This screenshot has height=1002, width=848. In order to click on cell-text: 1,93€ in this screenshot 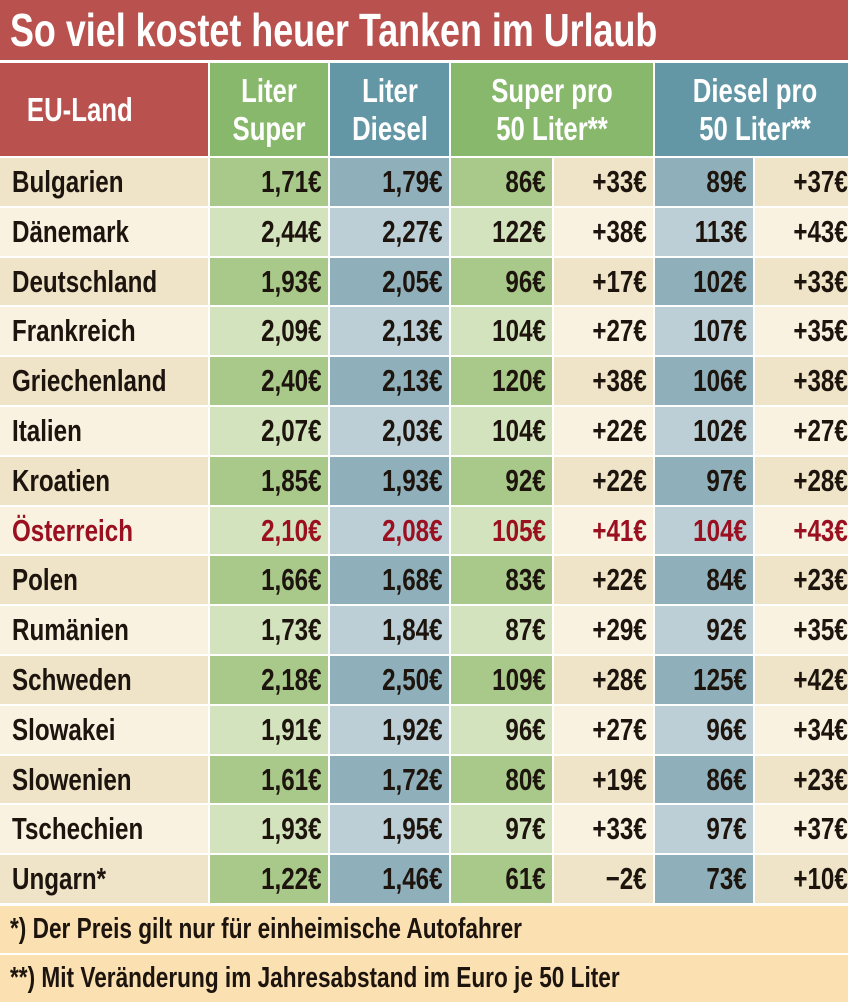, I will do `click(291, 281)`.